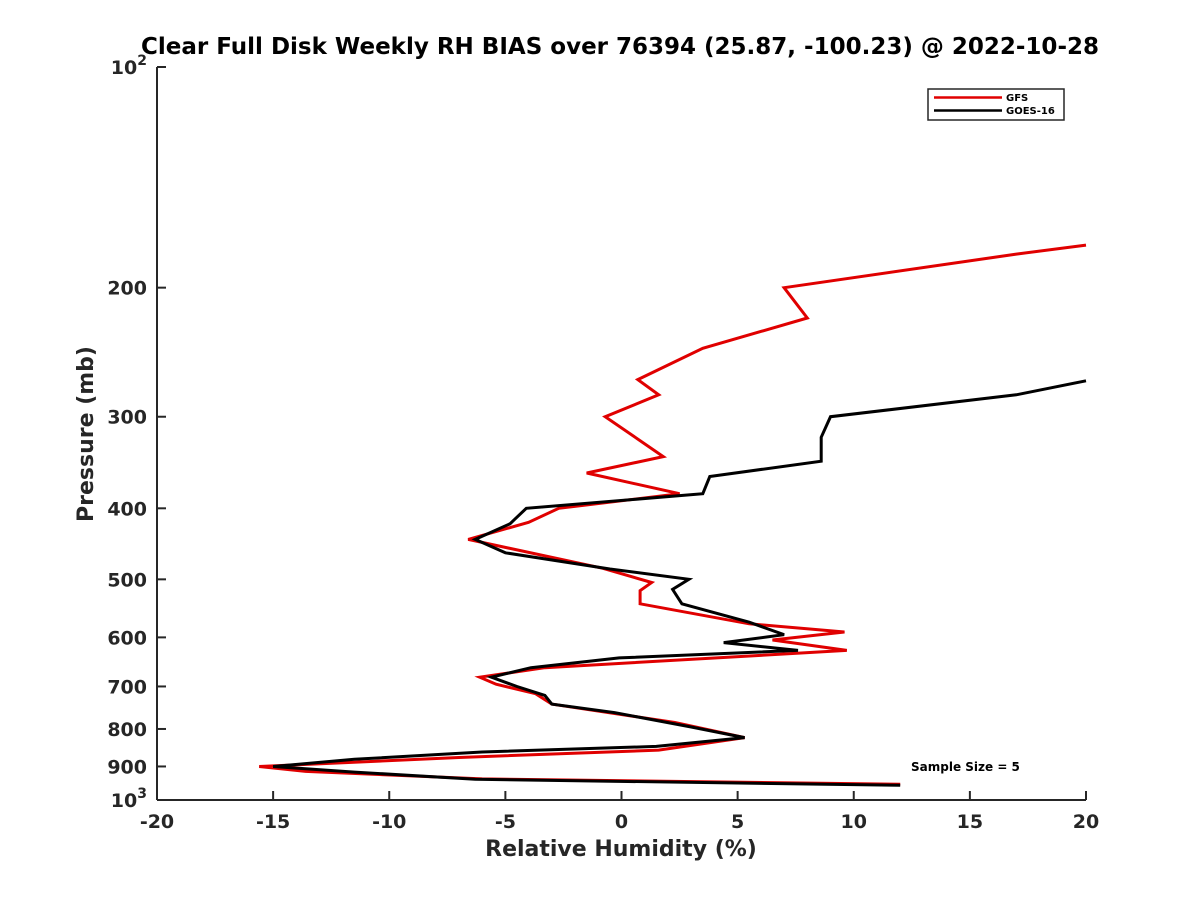  Describe the element at coordinates (127, 289) in the screenshot. I see `y-tick-label: 200` at that location.